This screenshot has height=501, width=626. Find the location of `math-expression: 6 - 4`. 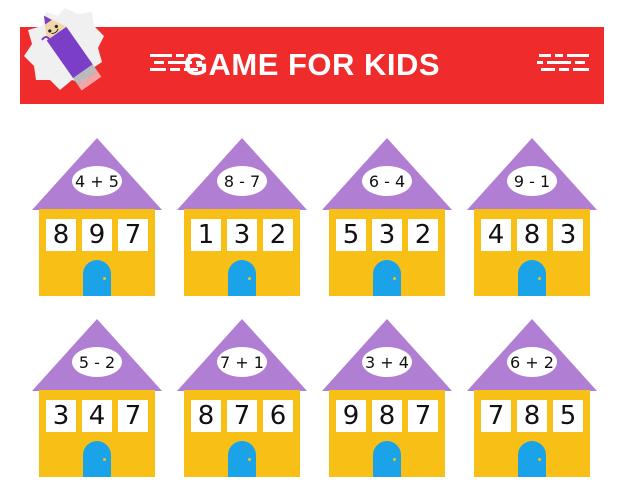

math-expression: 6 - 4 is located at coordinates (387, 181).